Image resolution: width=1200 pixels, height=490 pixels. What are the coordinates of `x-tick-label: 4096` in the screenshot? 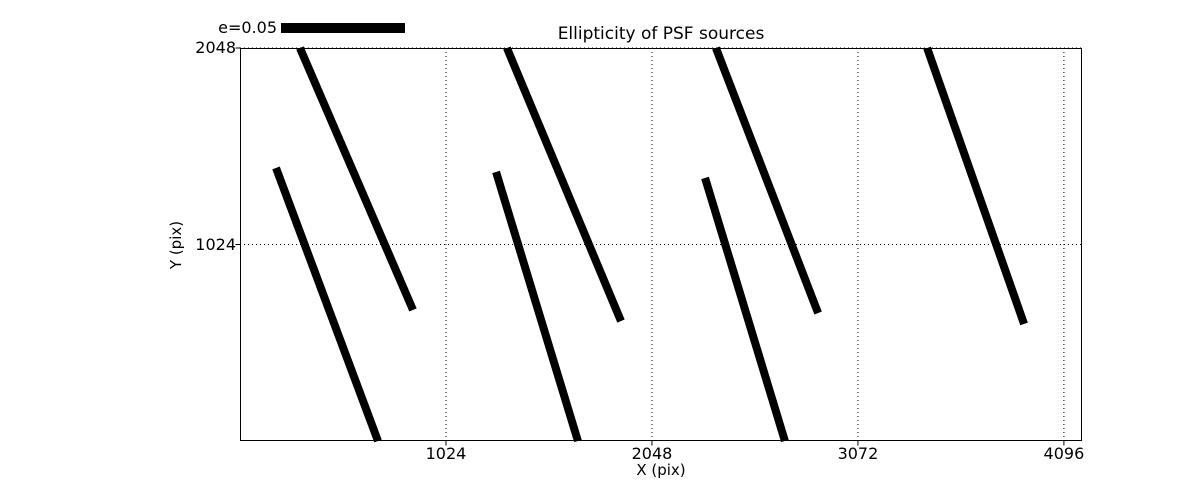 It's located at (1064, 453).